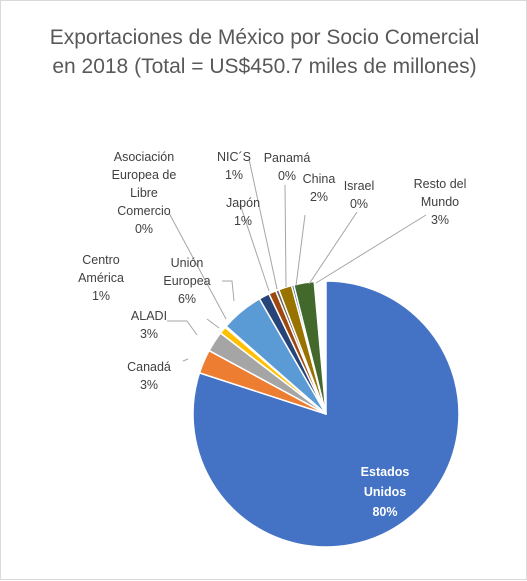  I want to click on data-label-nic-s: NIC´S 1%, so click(234, 166).